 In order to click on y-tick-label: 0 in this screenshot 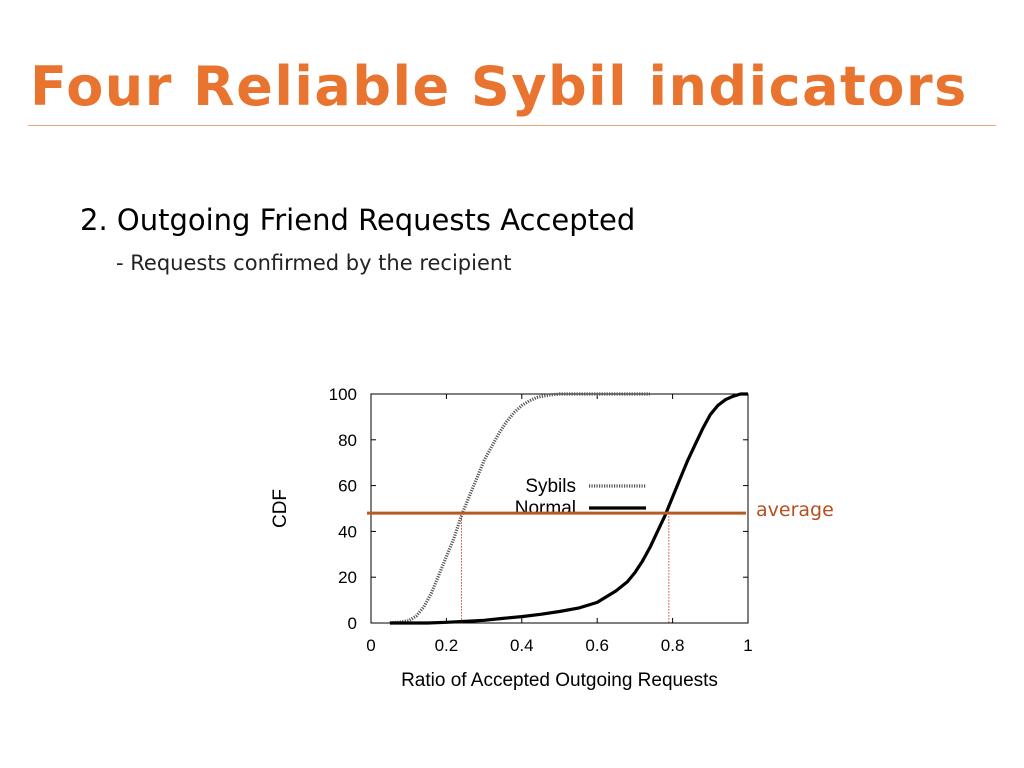, I will do `click(352, 623)`.